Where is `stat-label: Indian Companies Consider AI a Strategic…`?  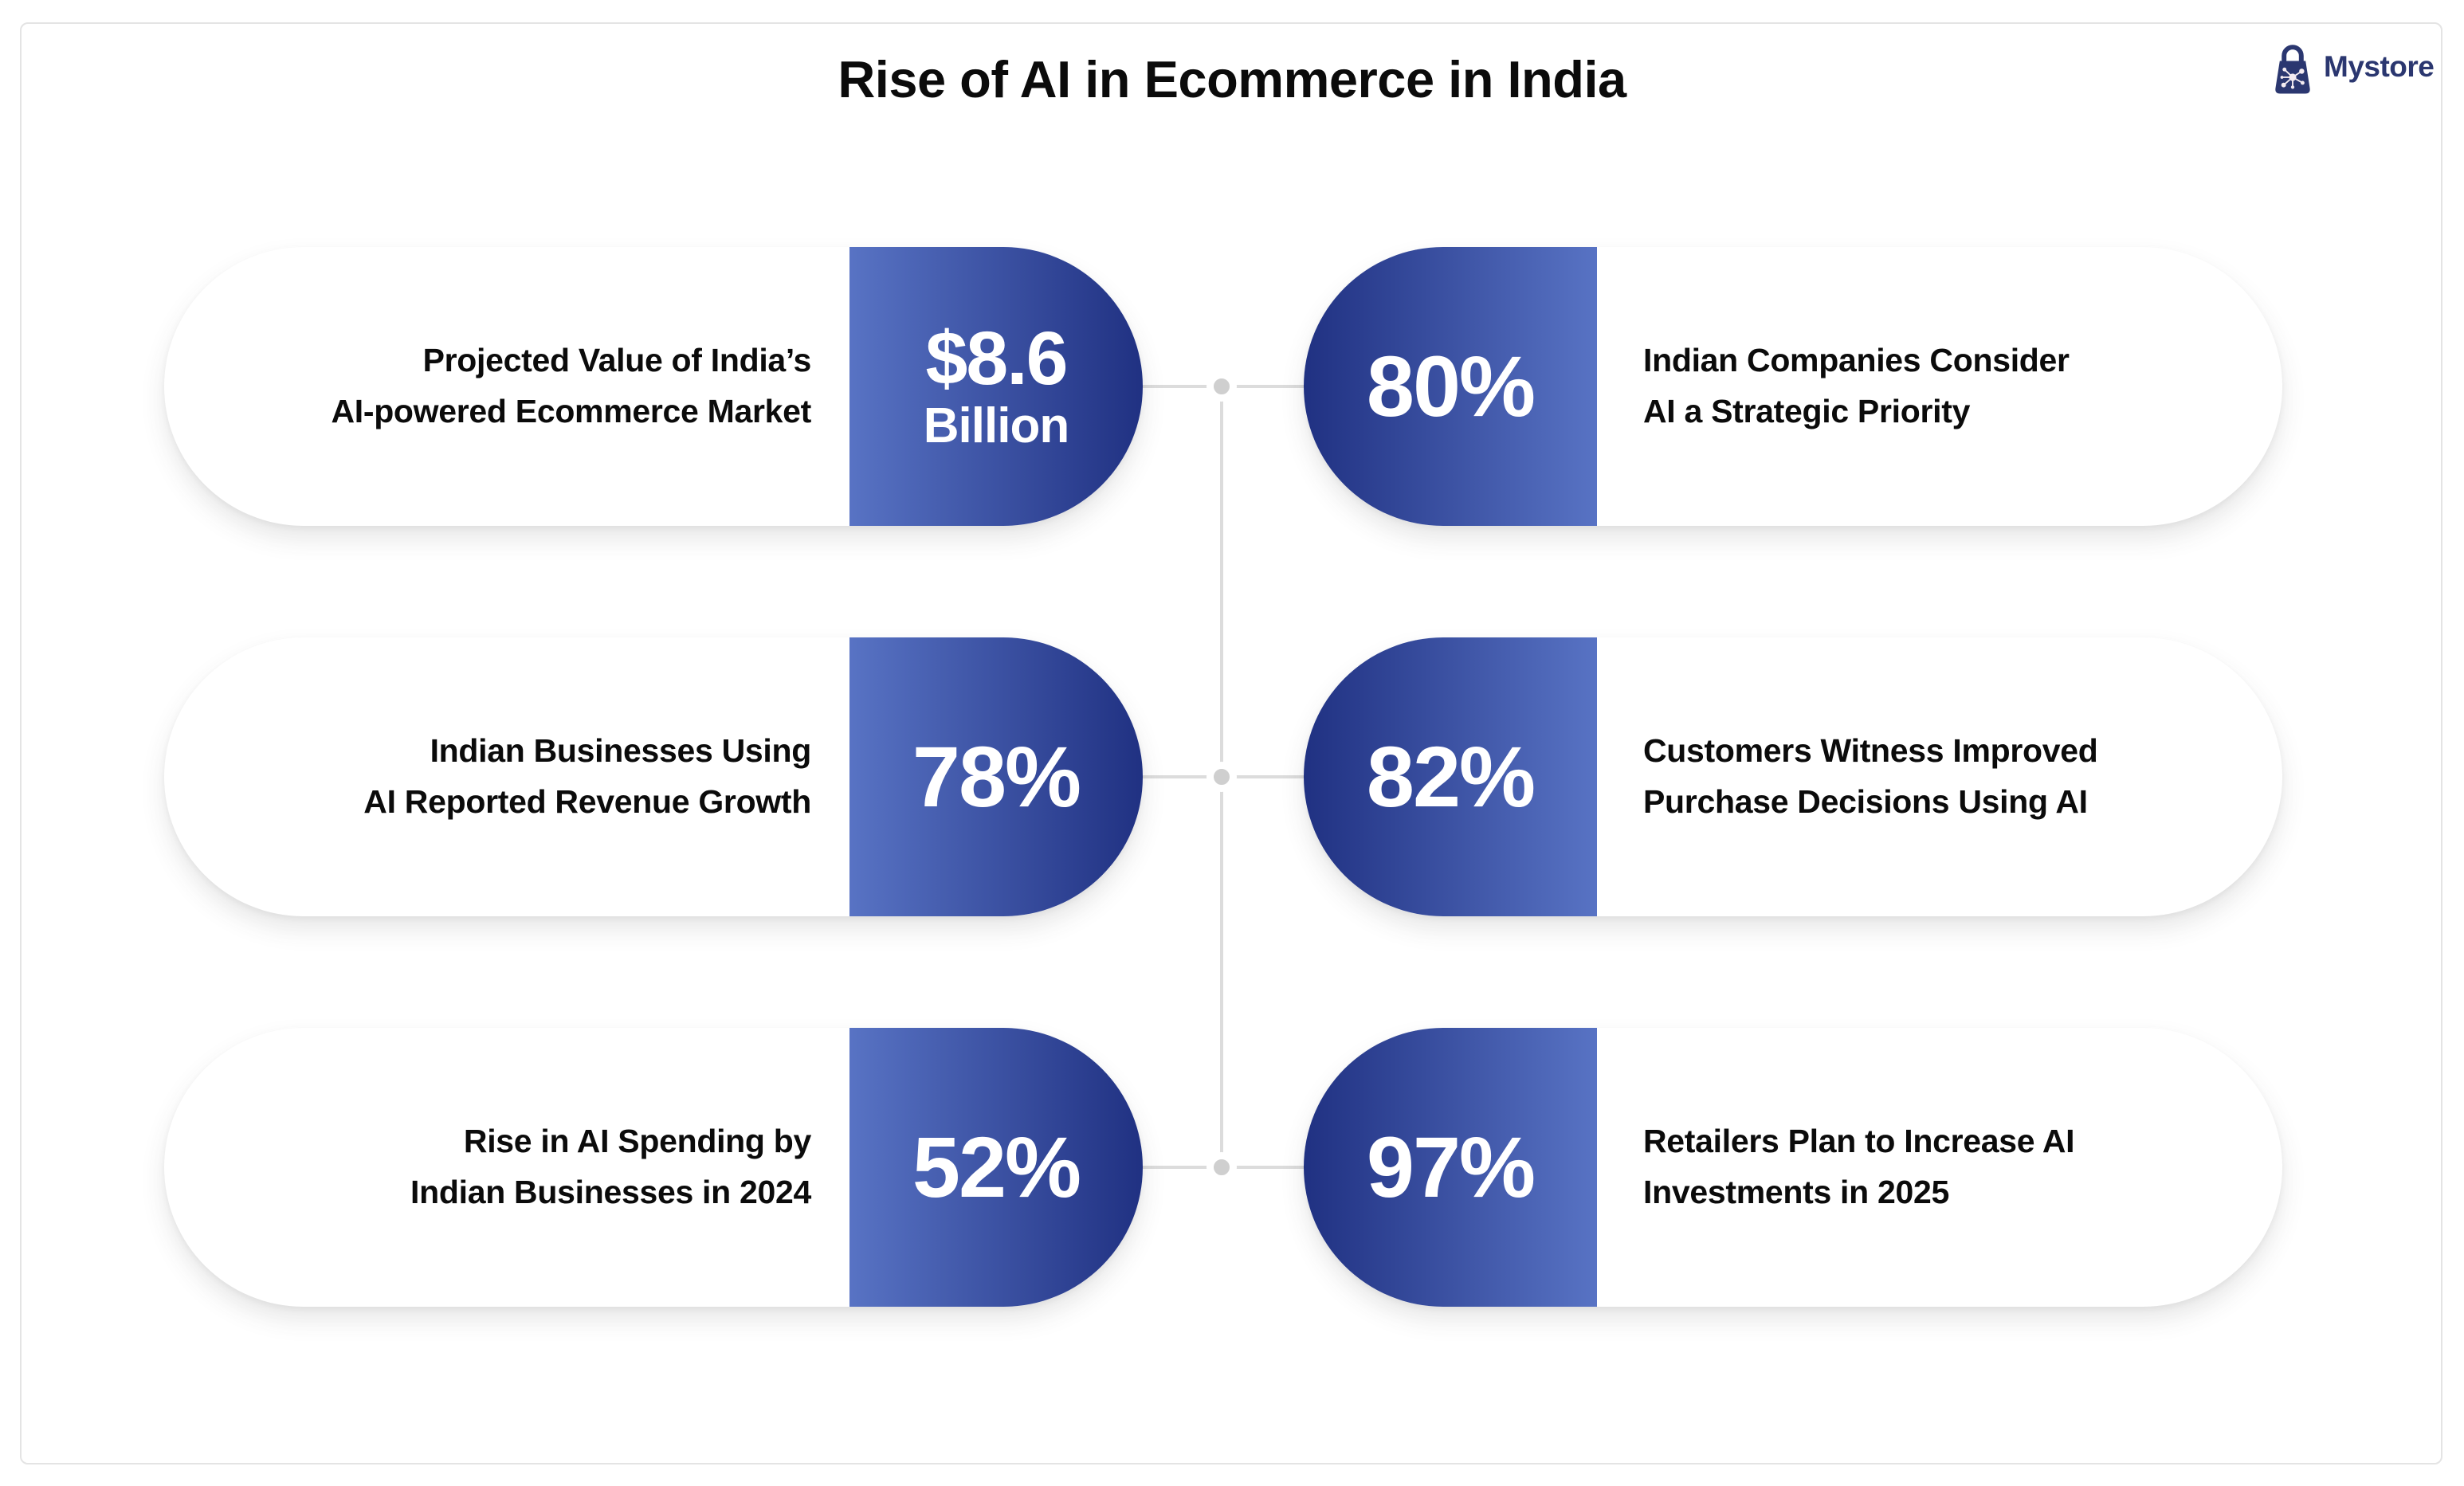 stat-label: Indian Companies Consider AI a Strategic… is located at coordinates (1939, 386).